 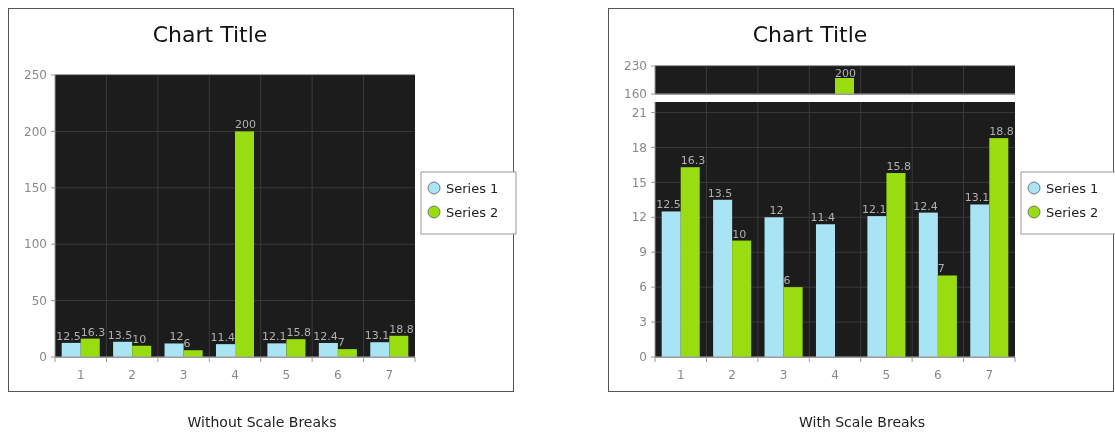 I want to click on y-tick-label: 15, so click(x=639, y=182).